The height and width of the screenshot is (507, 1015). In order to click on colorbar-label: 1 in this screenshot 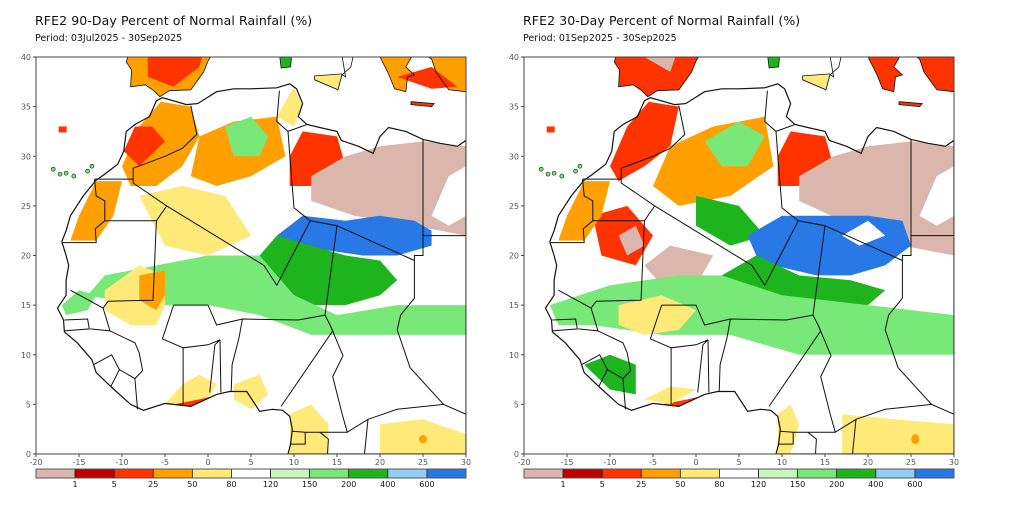, I will do `click(75, 484)`.